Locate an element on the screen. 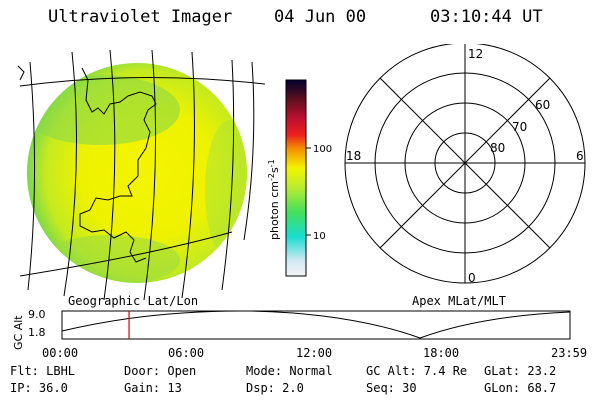 The image size is (600, 400). dsp-info: Dsp: 2.0 is located at coordinates (275, 388).